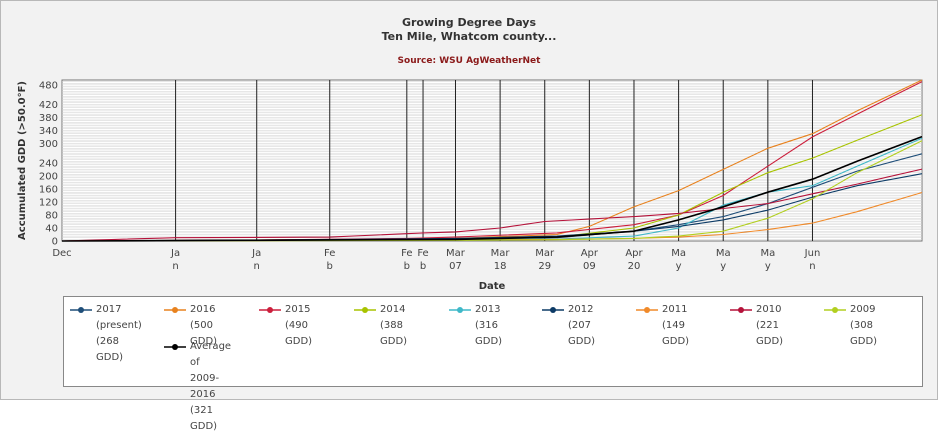 The image size is (938, 435). What do you see at coordinates (211, 386) in the screenshot?
I see `legend-label: Average of 2009-2016 (321 GDD)` at bounding box center [211, 386].